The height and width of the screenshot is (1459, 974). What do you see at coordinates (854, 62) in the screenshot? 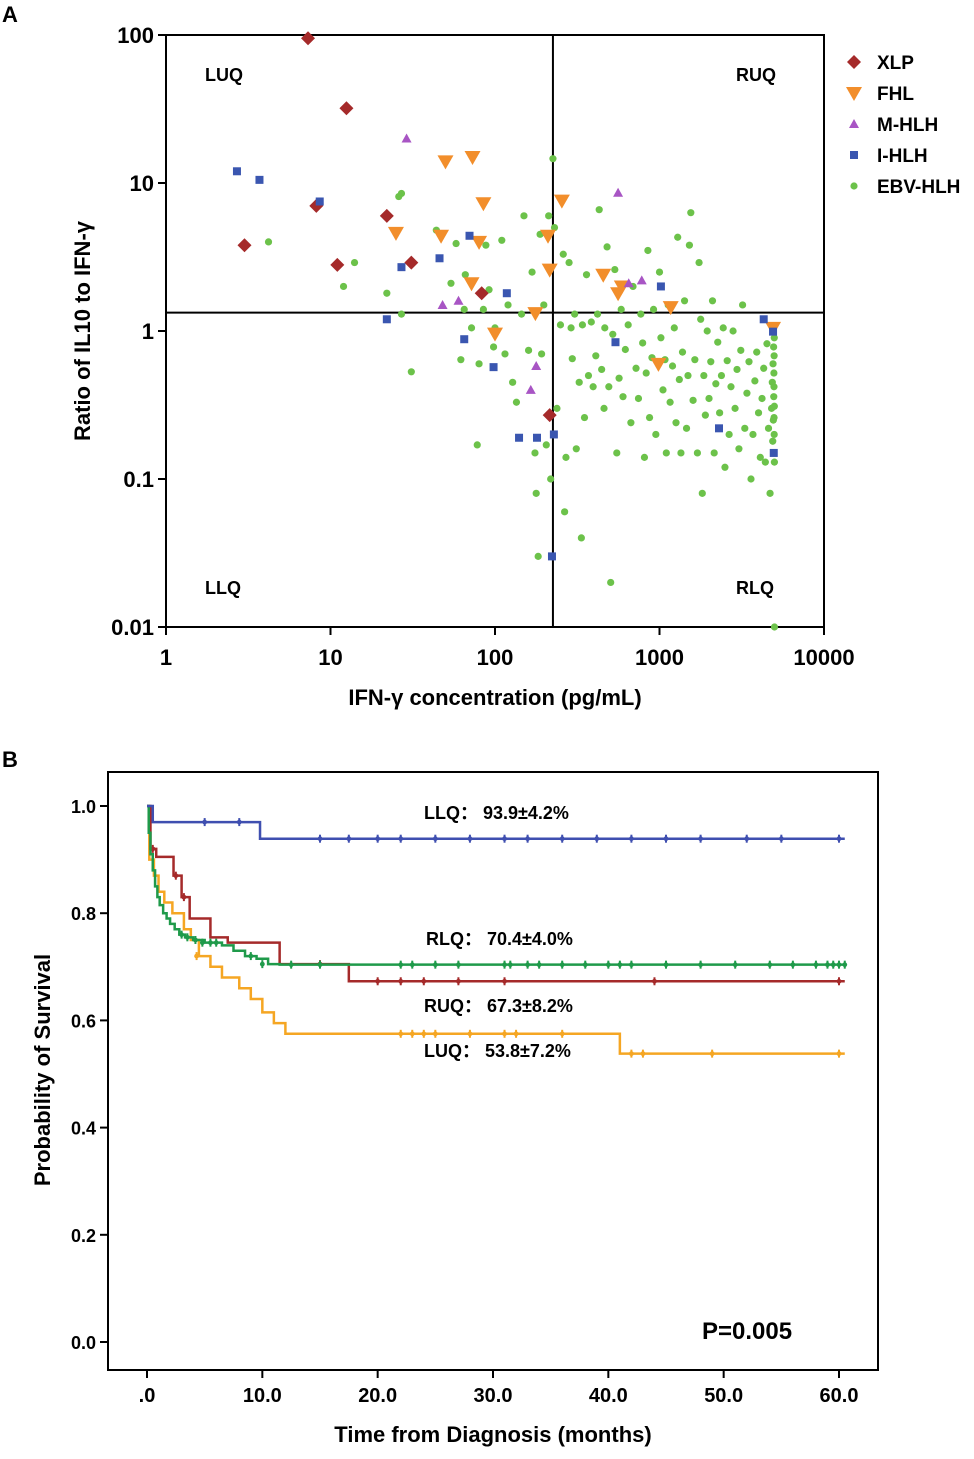
I see `xlp-legend-marker` at bounding box center [854, 62].